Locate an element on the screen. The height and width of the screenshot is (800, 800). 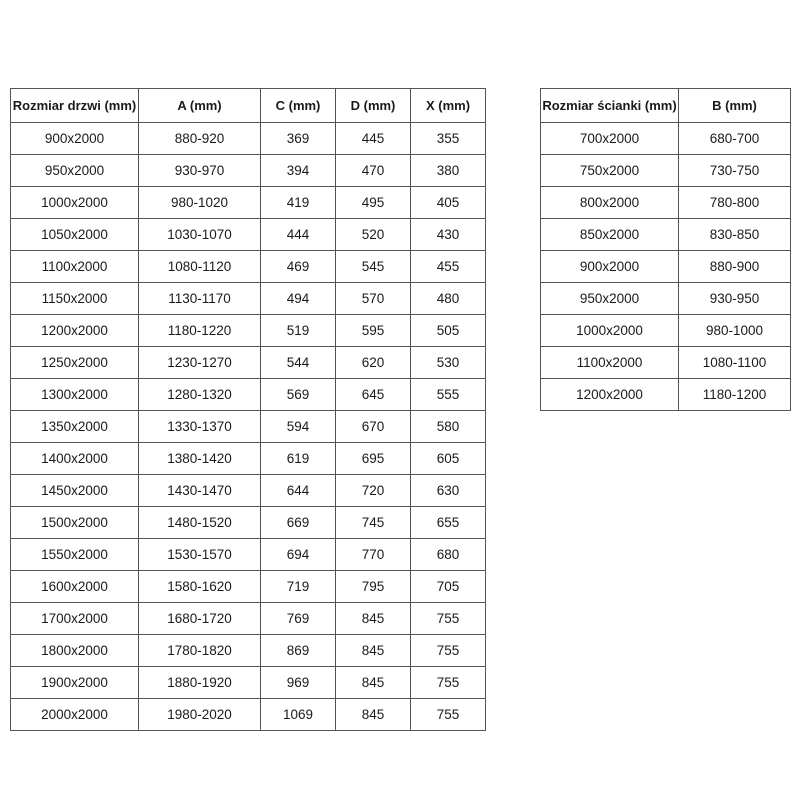
door-value-cell: 594 is located at coordinates (298, 426).